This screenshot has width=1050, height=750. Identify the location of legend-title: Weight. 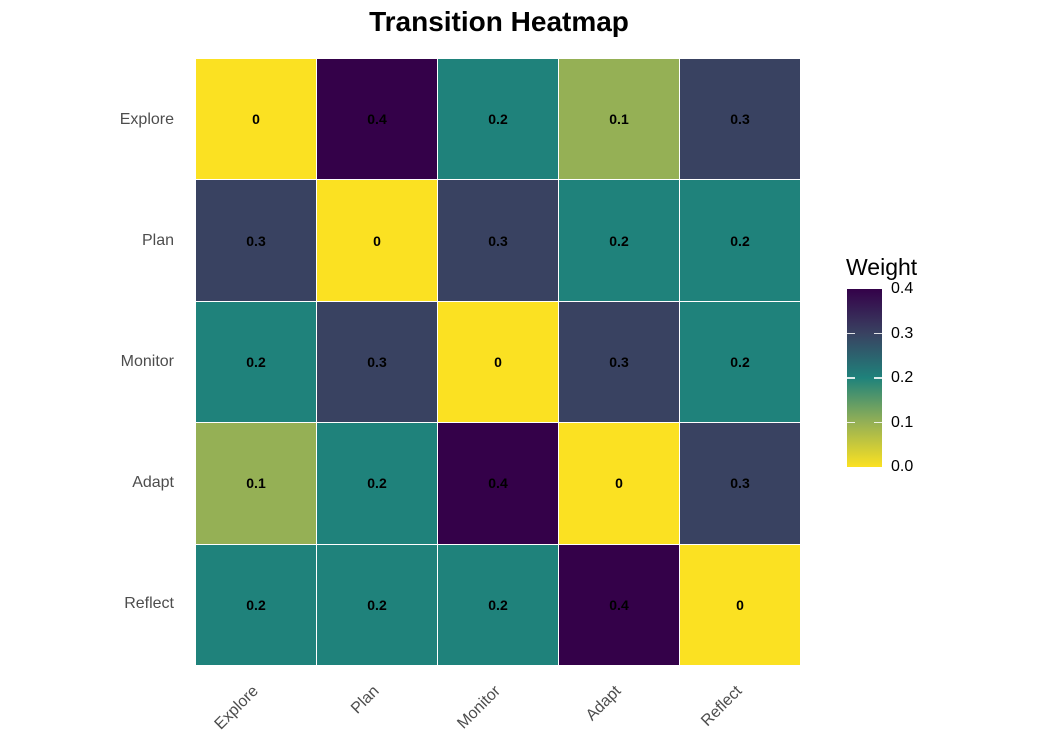
(882, 267).